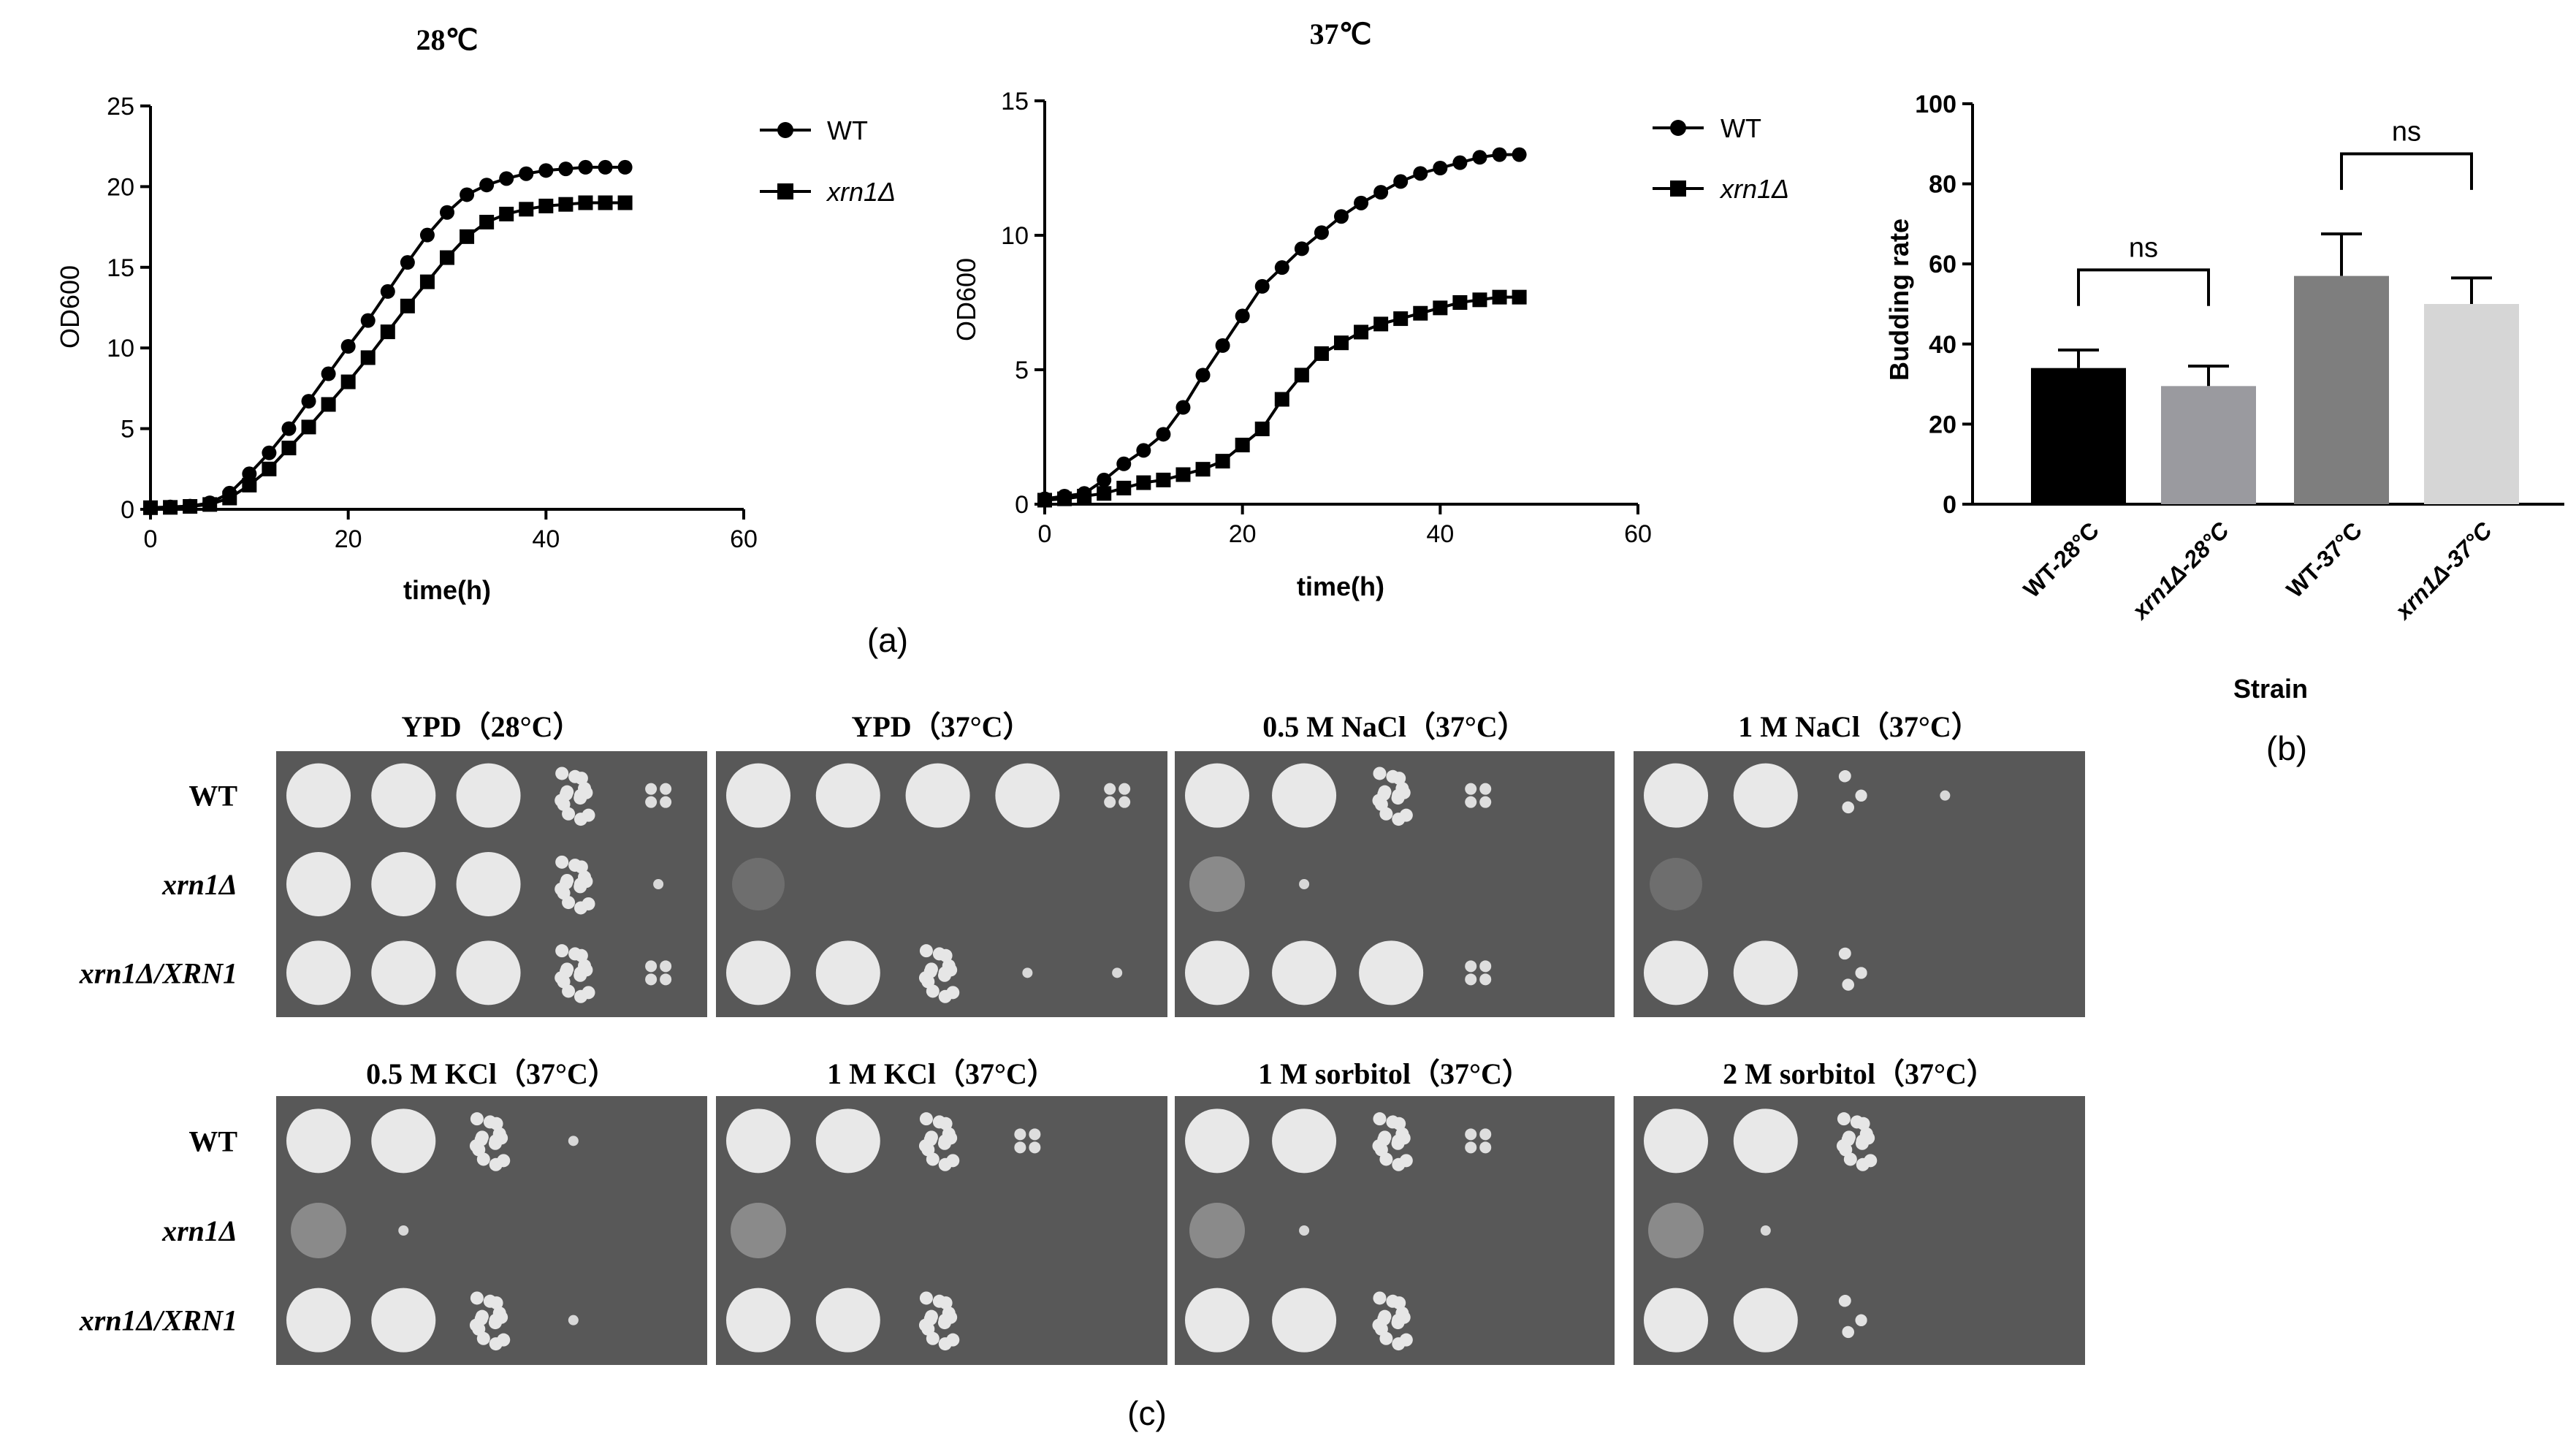  I want to click on y-tick-label: 20, so click(1943, 424).